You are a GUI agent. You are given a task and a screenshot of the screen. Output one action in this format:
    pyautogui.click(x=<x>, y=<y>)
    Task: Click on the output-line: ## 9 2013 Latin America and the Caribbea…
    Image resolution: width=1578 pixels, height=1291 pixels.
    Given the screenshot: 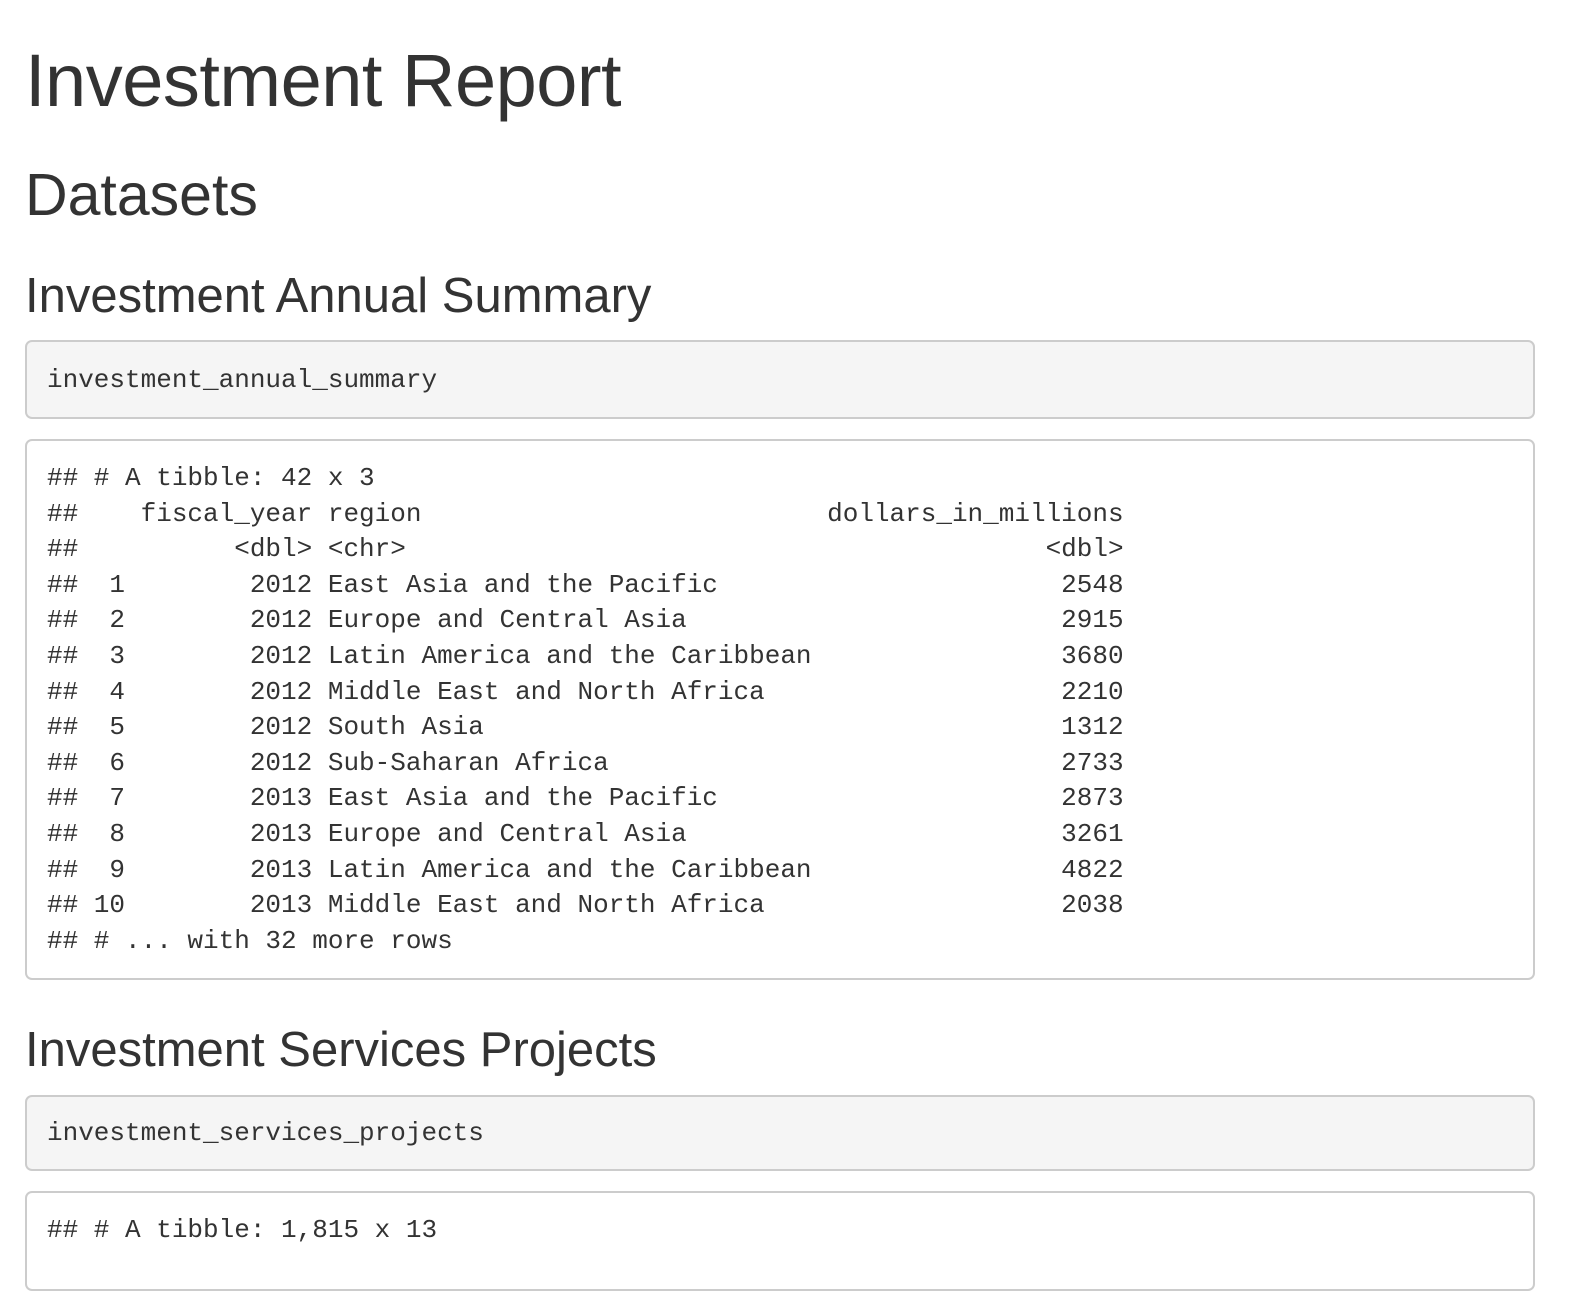 What is the action you would take?
    pyautogui.click(x=585, y=869)
    